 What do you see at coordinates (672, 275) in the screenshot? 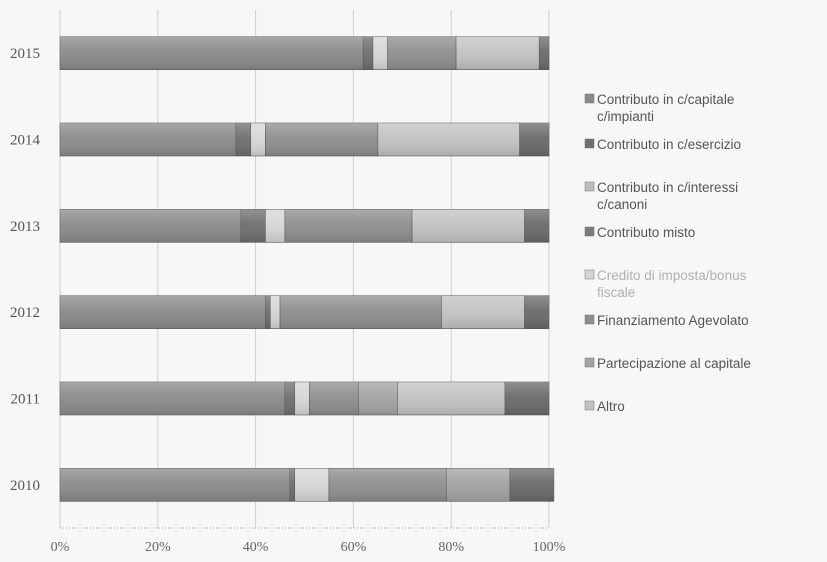
I see `legend-label: Credito di imposta/bonus` at bounding box center [672, 275].